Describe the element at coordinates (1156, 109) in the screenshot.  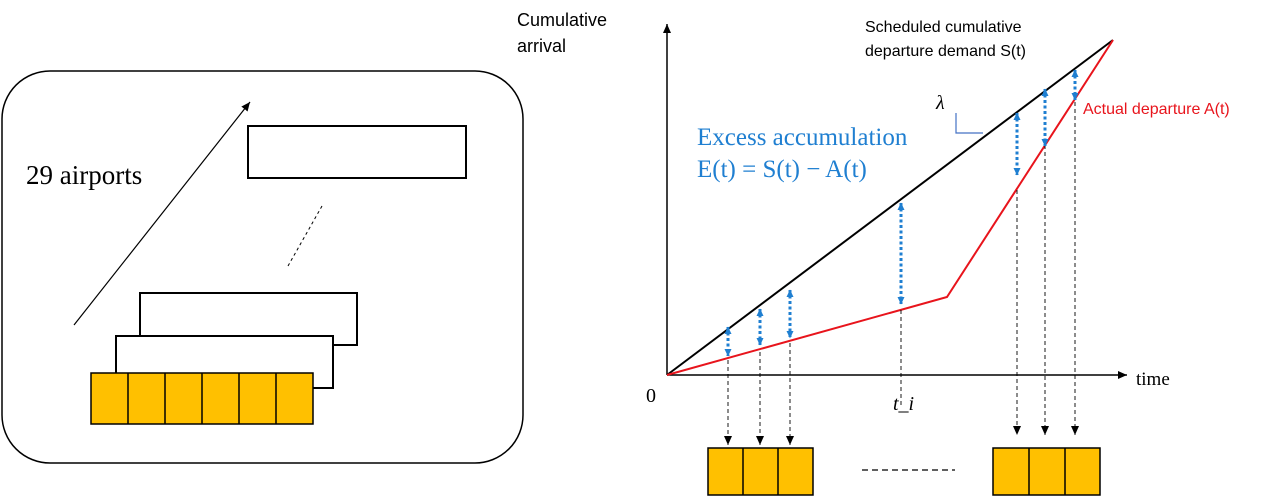
I see `actual-departure-label: Actual departure A(t)` at that location.